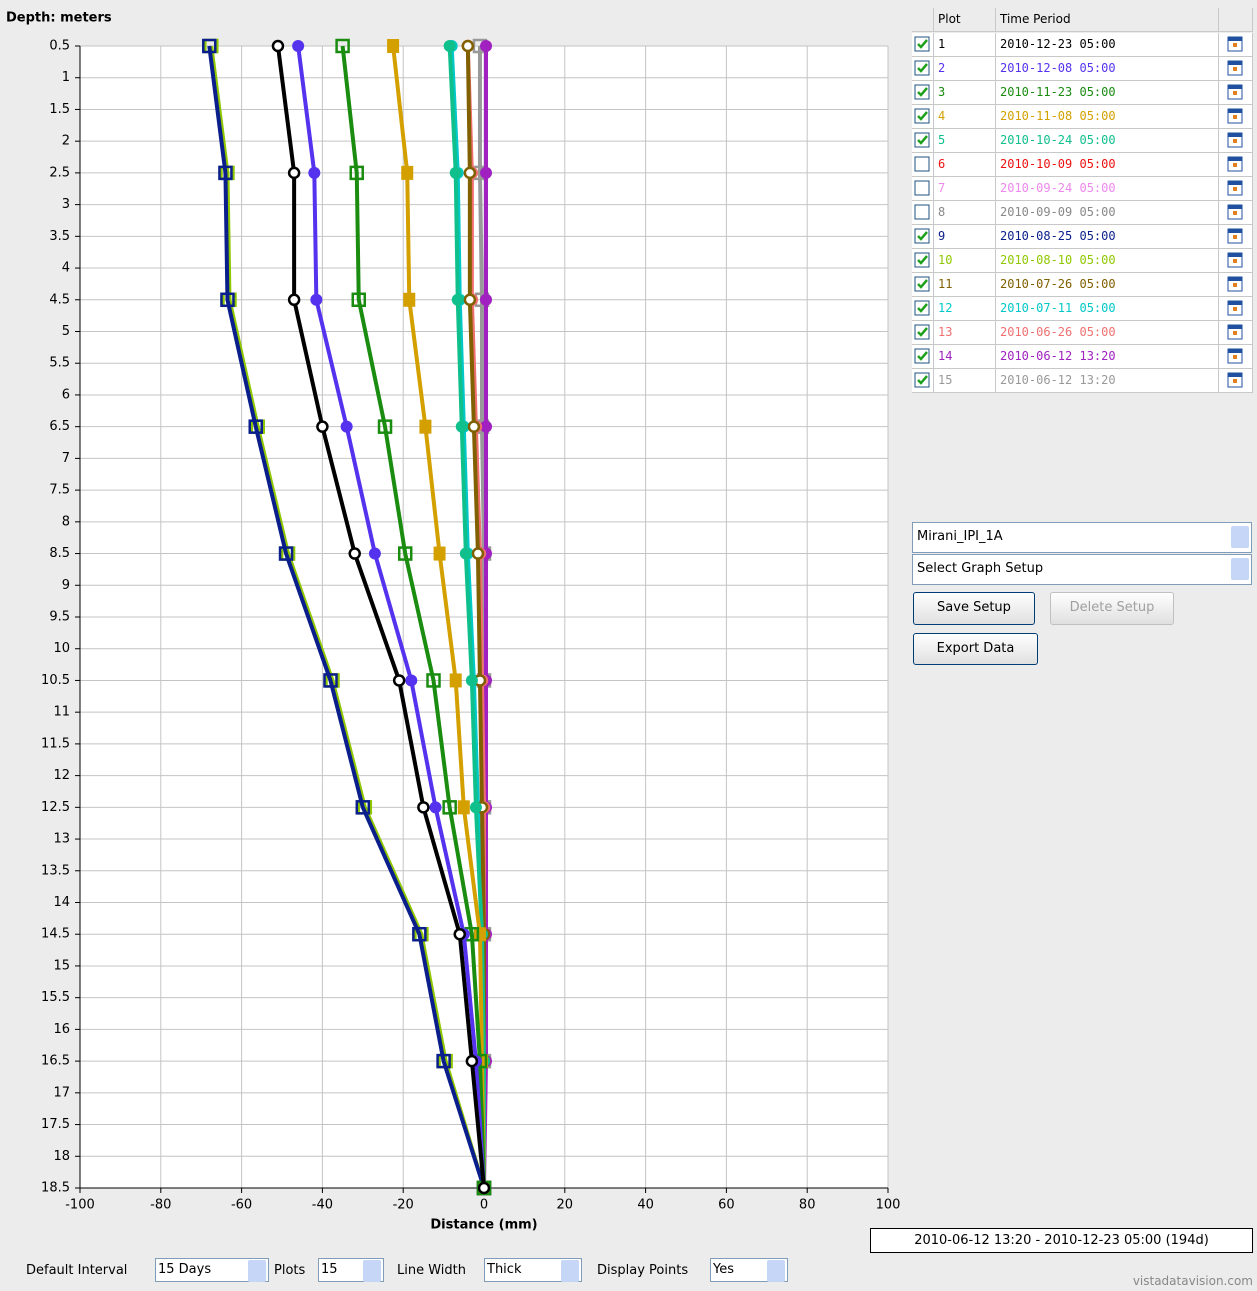  Describe the element at coordinates (643, 1270) in the screenshot. I see `points-label: Display Points` at that location.